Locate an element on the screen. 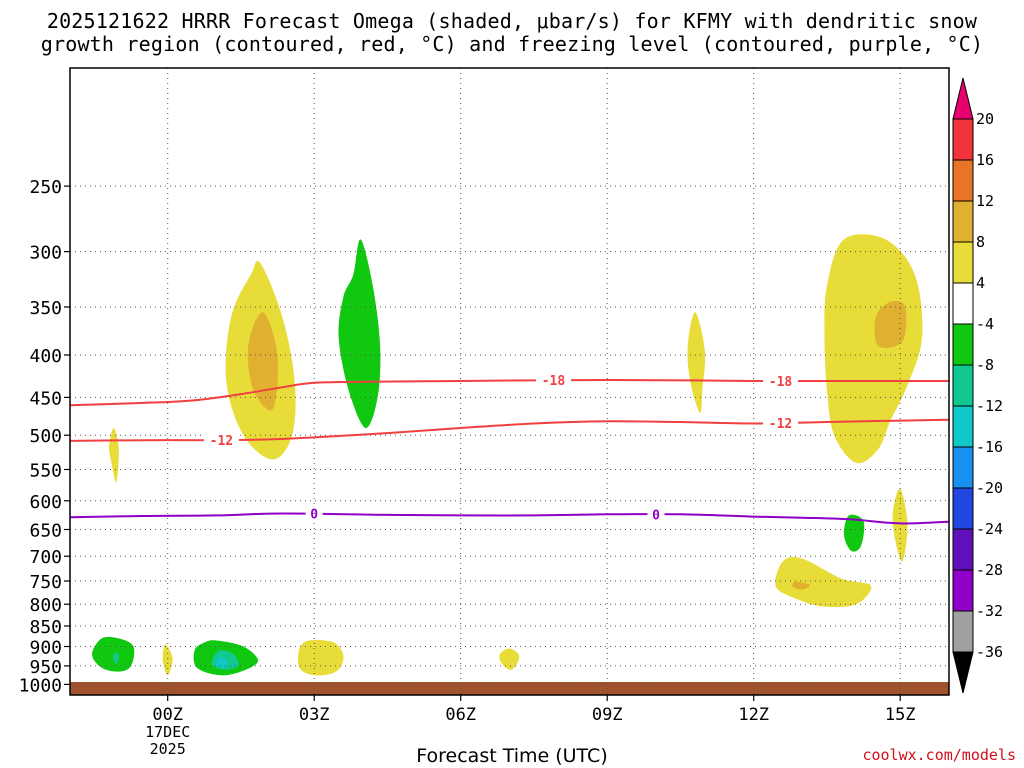 The width and height of the screenshot is (1024, 768). x-tick-label: 12Z is located at coordinates (753, 715).